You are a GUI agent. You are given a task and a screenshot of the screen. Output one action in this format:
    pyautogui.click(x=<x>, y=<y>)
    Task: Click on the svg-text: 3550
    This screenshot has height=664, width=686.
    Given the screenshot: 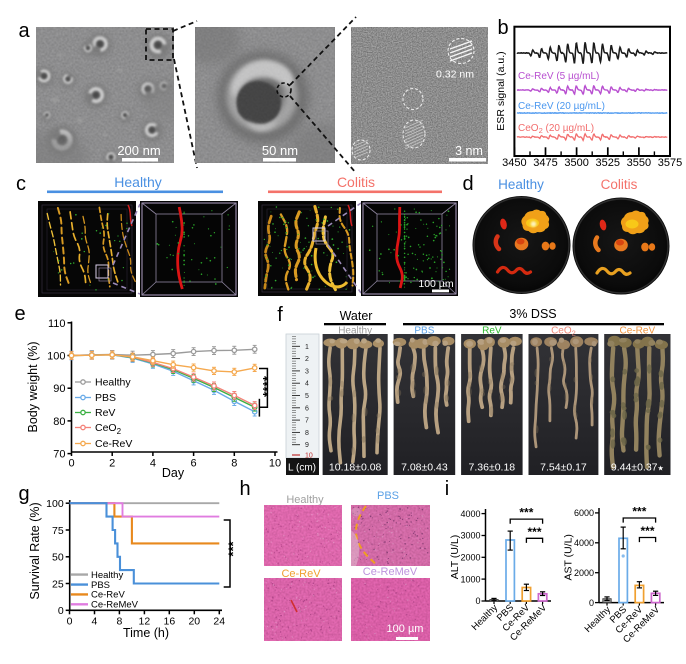 What is the action you would take?
    pyautogui.click(x=639, y=163)
    